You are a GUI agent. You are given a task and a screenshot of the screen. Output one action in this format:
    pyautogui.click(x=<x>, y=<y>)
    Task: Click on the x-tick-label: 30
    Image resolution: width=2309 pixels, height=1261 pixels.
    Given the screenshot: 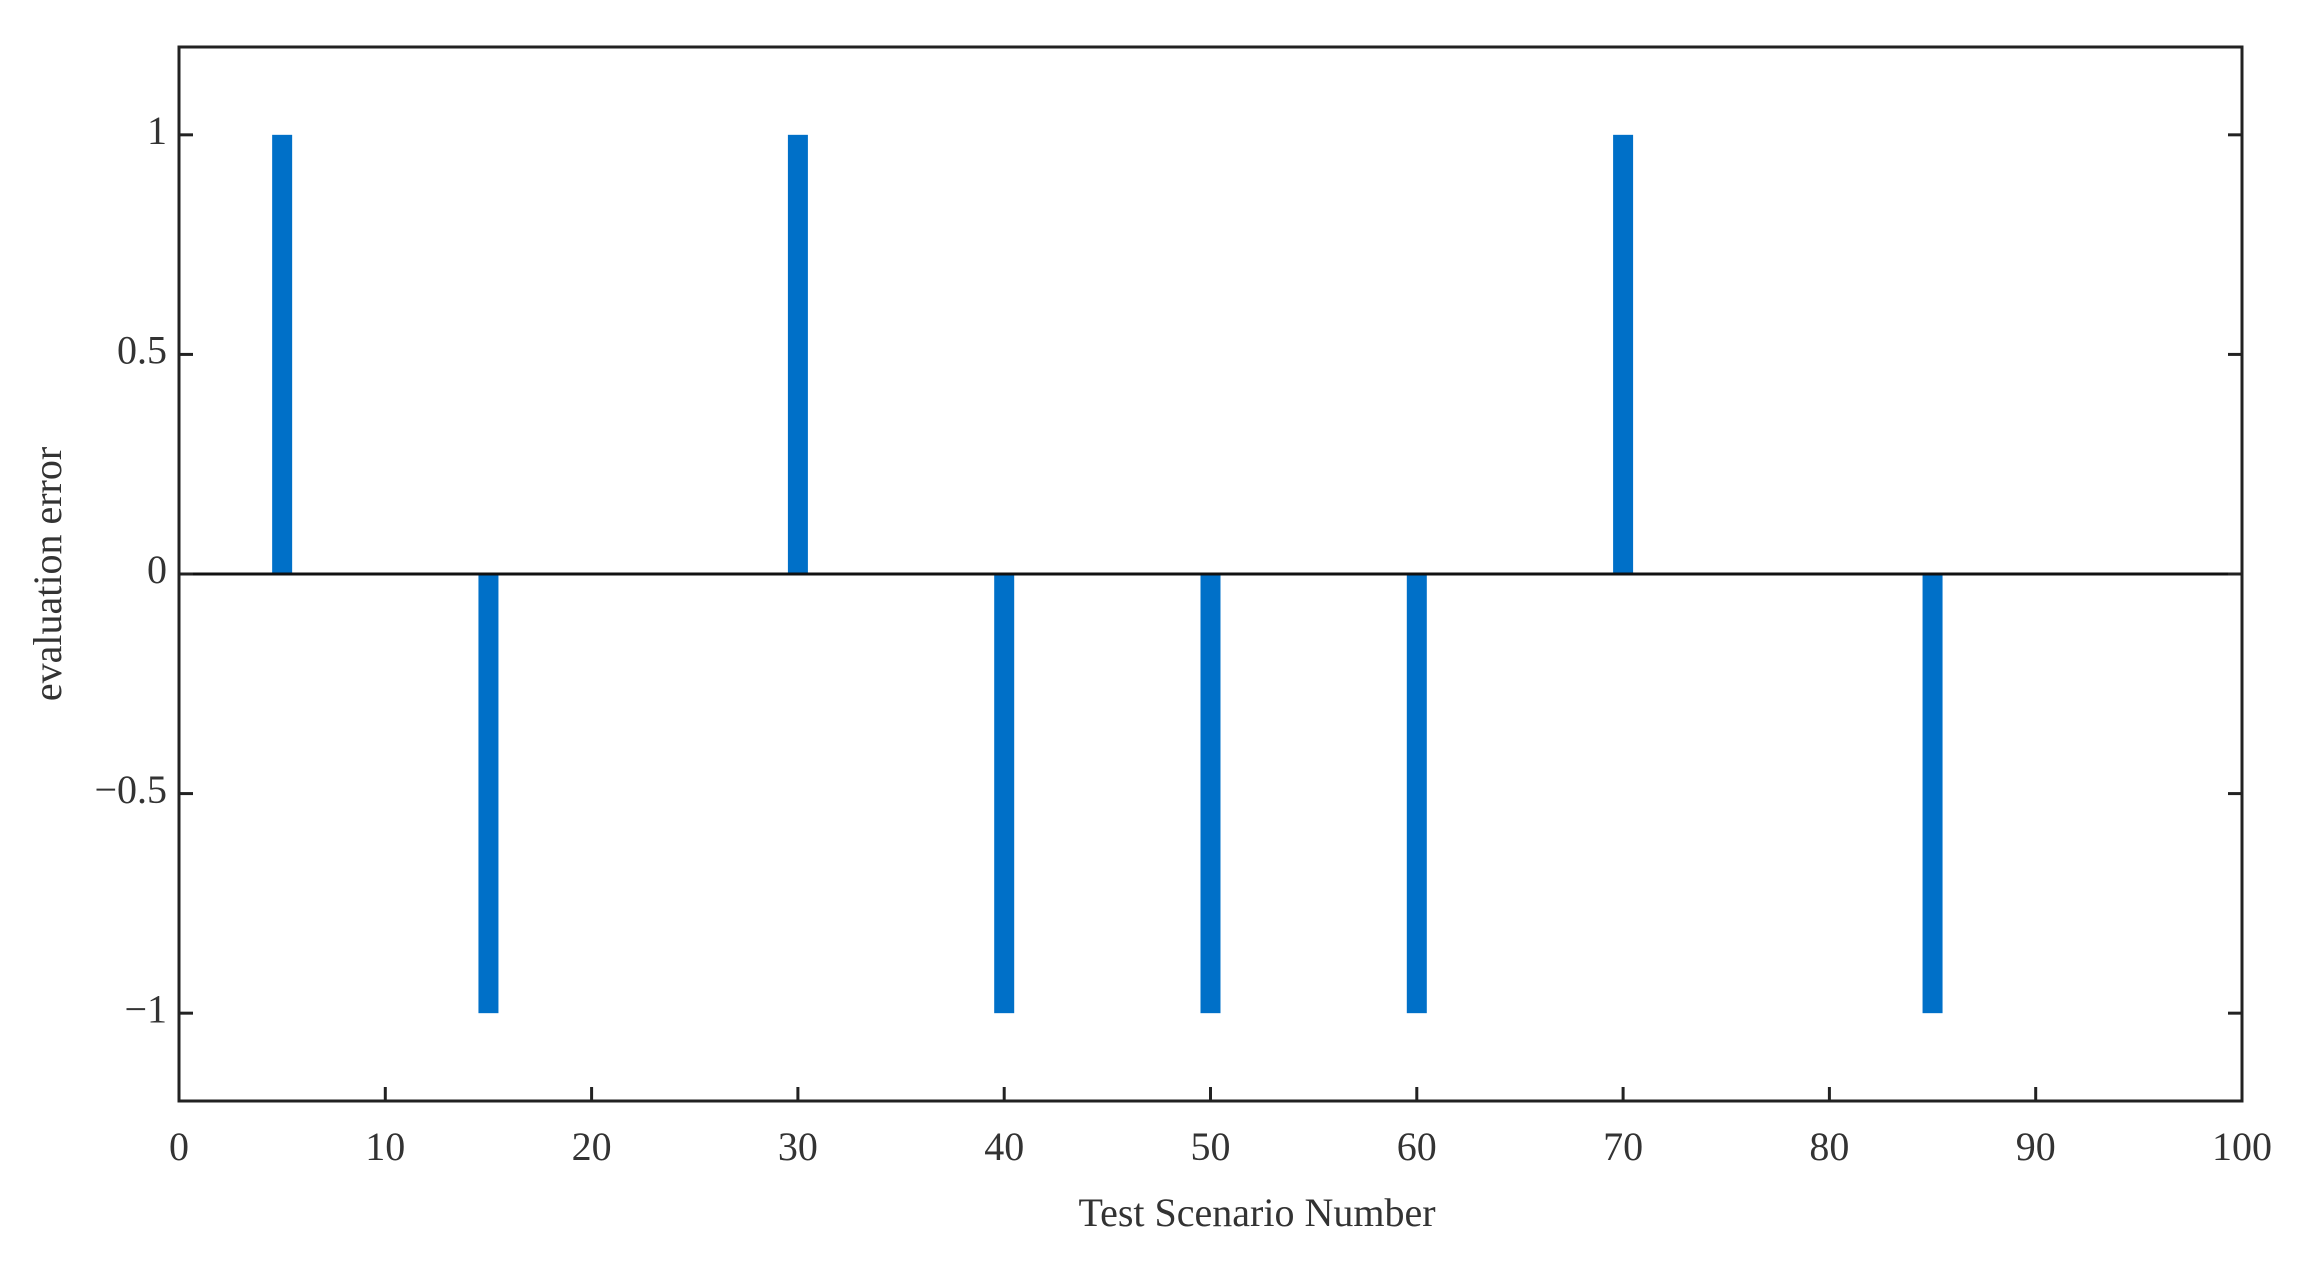 What is the action you would take?
    pyautogui.click(x=798, y=1146)
    